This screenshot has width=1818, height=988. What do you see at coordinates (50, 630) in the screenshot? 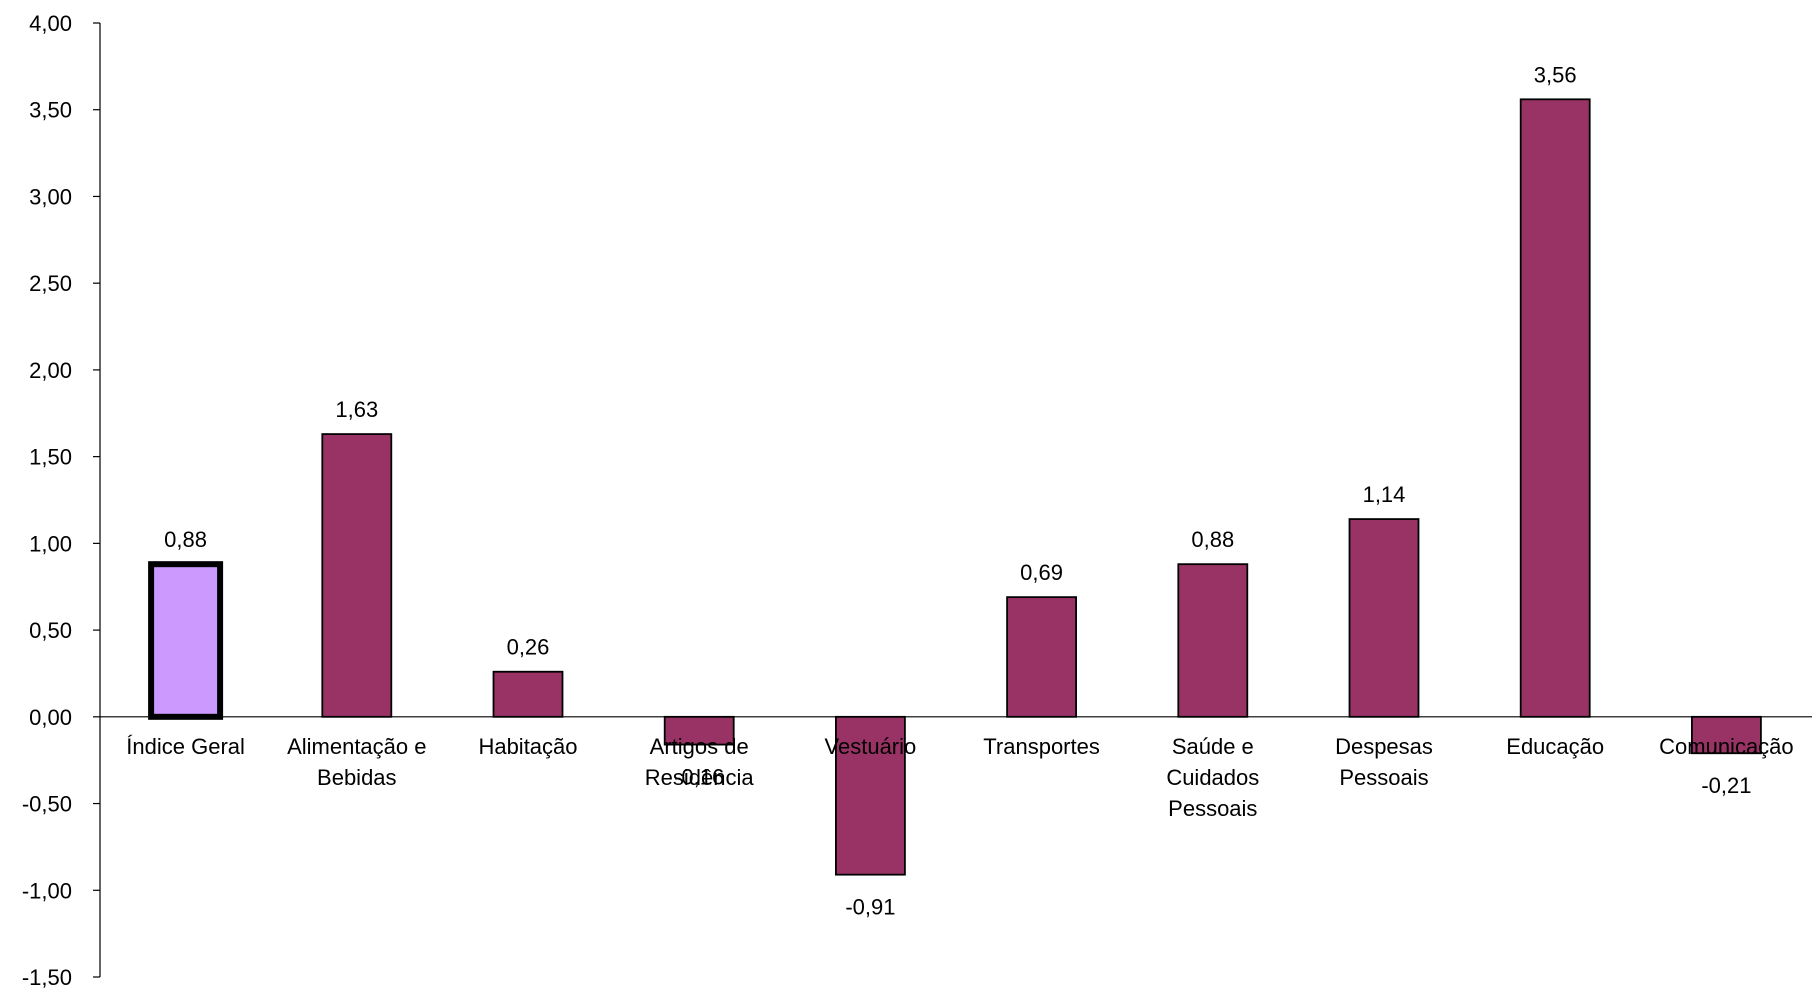
I see `y-tick-label: 0,50` at bounding box center [50, 630].